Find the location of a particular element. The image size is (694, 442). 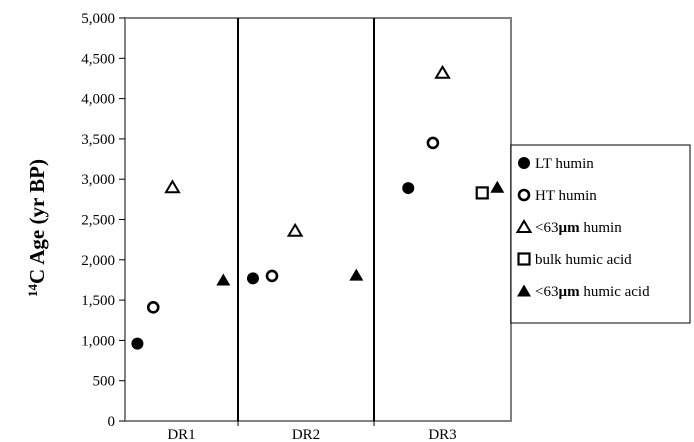

y-tick-label: 3,500 is located at coordinates (98, 140).